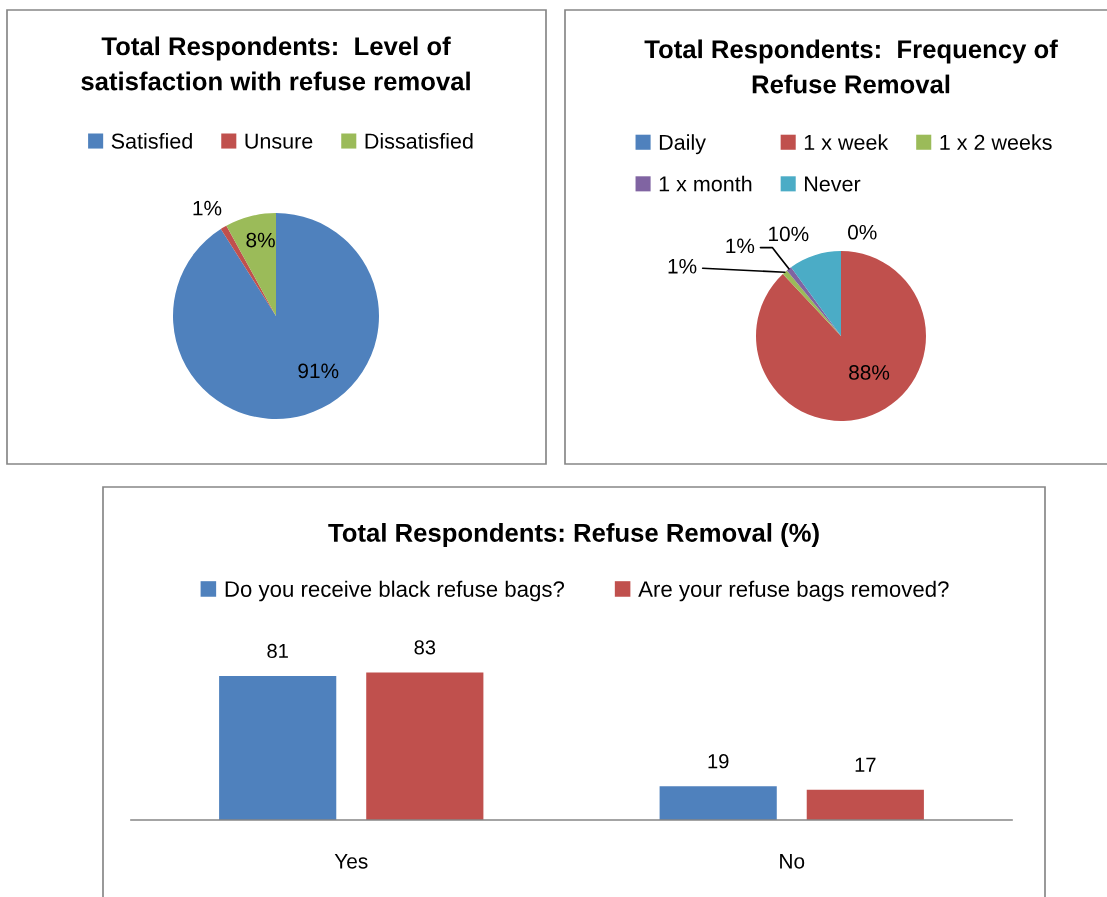 Image resolution: width=1107 pixels, height=897 pixels. What do you see at coordinates (793, 591) in the screenshot?
I see `legend-label: Are your refuse bags removed?` at bounding box center [793, 591].